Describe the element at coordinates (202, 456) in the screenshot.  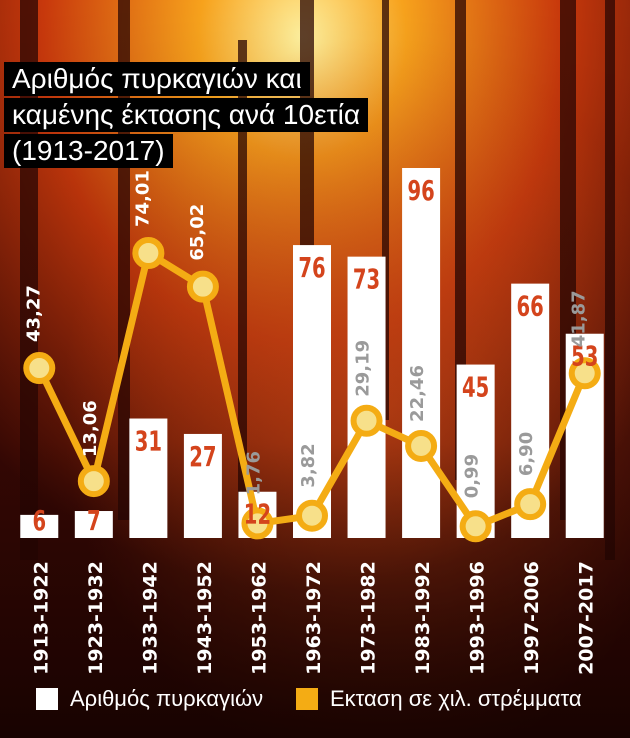
I see `bar-value-label: 27` at that location.